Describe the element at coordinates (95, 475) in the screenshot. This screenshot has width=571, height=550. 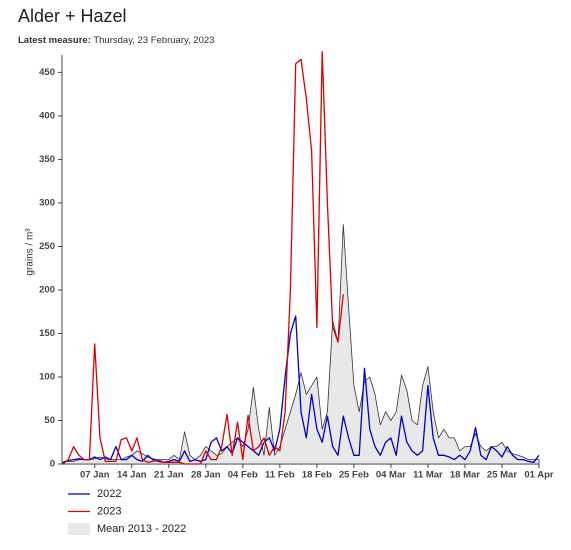
I see `x-tick-label: 07 Jan` at that location.